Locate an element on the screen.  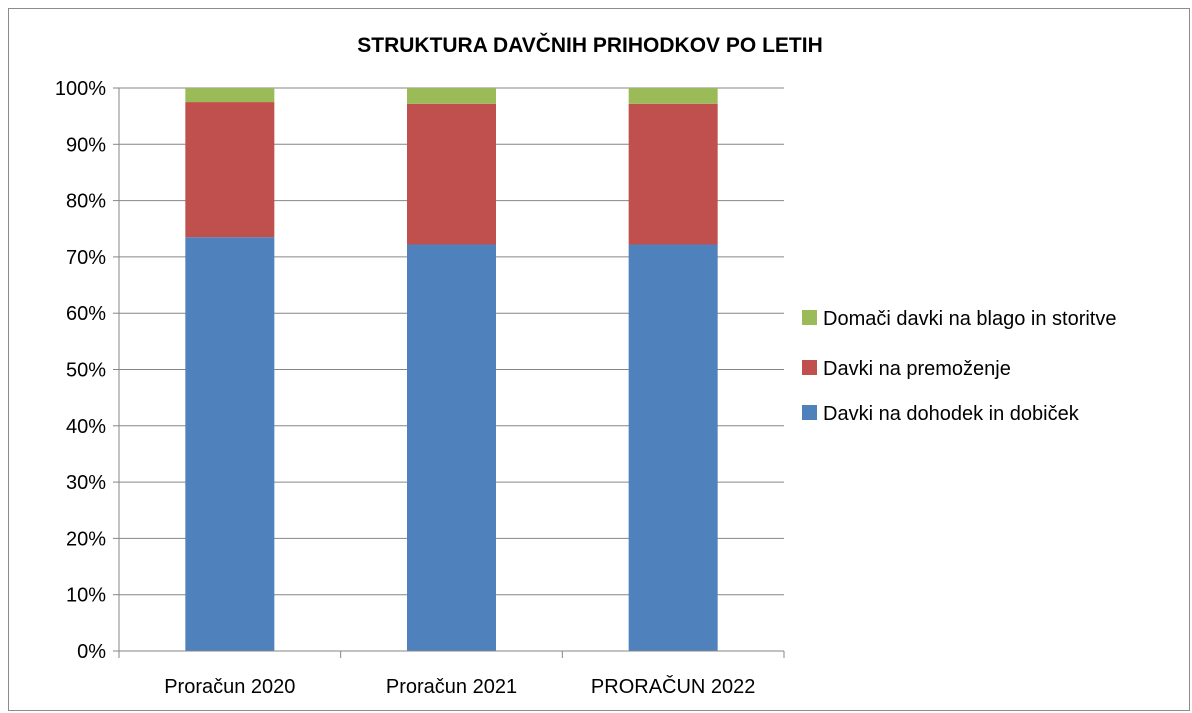
y-tick-label: 100% is located at coordinates (80, 89).